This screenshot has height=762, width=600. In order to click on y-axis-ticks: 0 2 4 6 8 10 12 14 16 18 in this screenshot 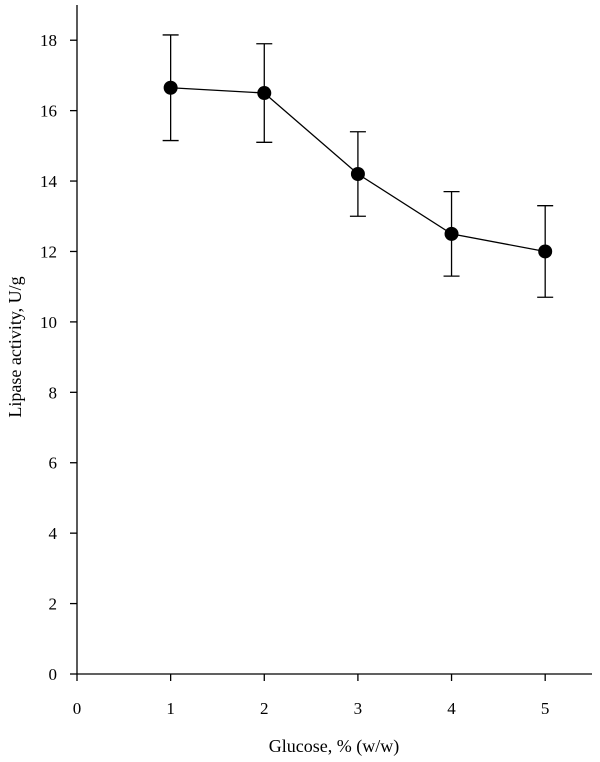, I will do `click(58, 357)`.